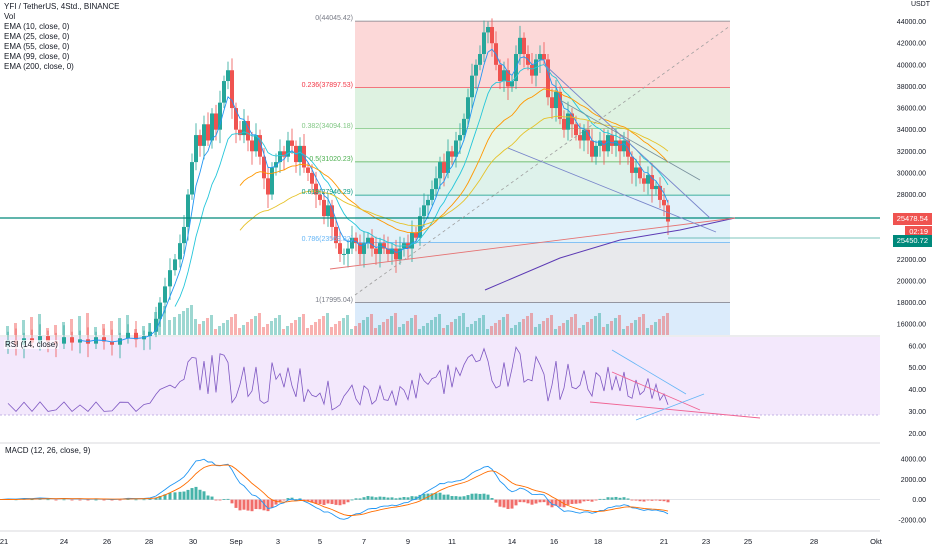  I want to click on time-axis-tick: 25, so click(748, 541).